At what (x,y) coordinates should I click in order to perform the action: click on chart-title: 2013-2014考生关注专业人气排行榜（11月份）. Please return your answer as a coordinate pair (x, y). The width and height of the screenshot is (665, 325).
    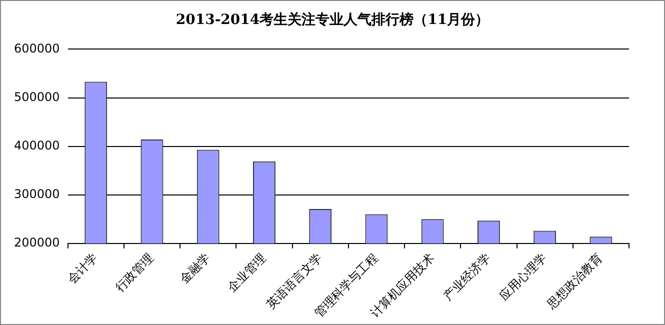
    Looking at the image, I should click on (332, 20).